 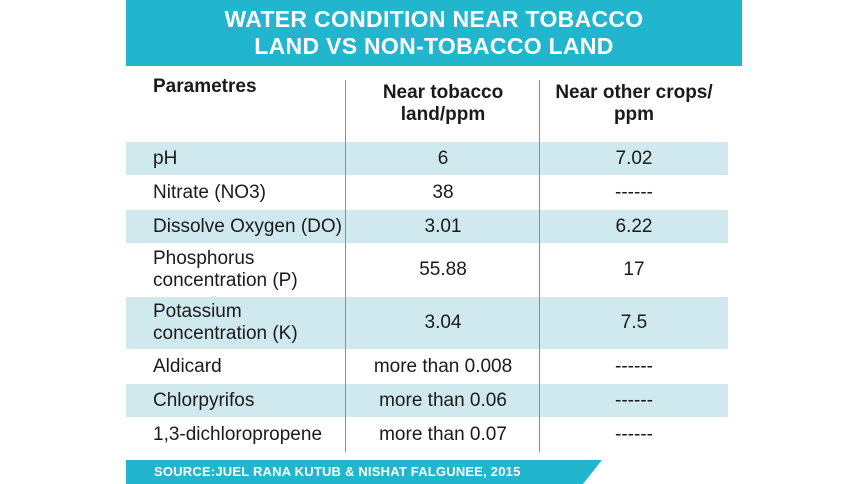 What do you see at coordinates (236, 159) in the screenshot?
I see `parameter-cell: pH` at bounding box center [236, 159].